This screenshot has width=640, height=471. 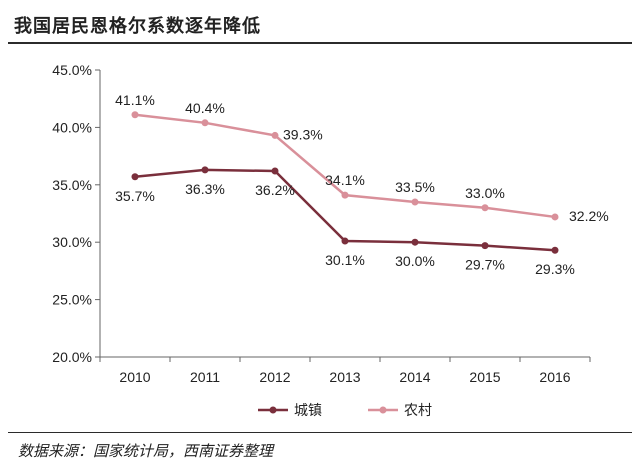 What do you see at coordinates (134, 377) in the screenshot?
I see `x-tick-label: 2010` at bounding box center [134, 377].